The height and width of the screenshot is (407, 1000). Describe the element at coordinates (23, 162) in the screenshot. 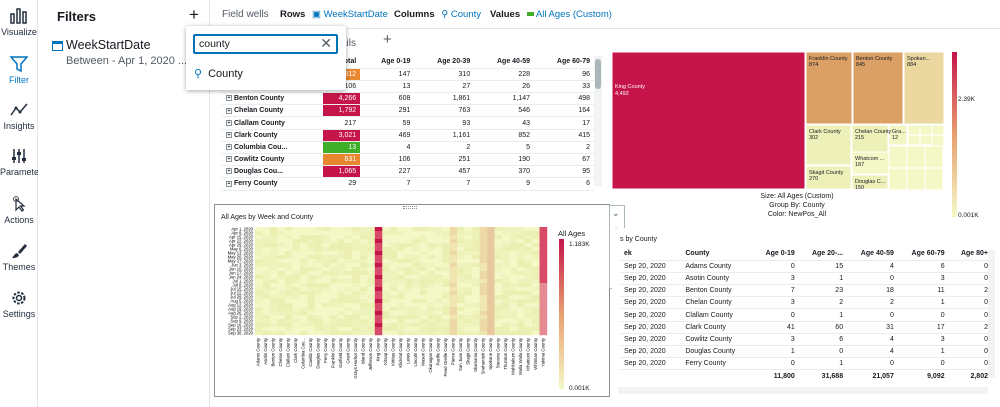

I see `rail-parameters: Parameters` at that location.